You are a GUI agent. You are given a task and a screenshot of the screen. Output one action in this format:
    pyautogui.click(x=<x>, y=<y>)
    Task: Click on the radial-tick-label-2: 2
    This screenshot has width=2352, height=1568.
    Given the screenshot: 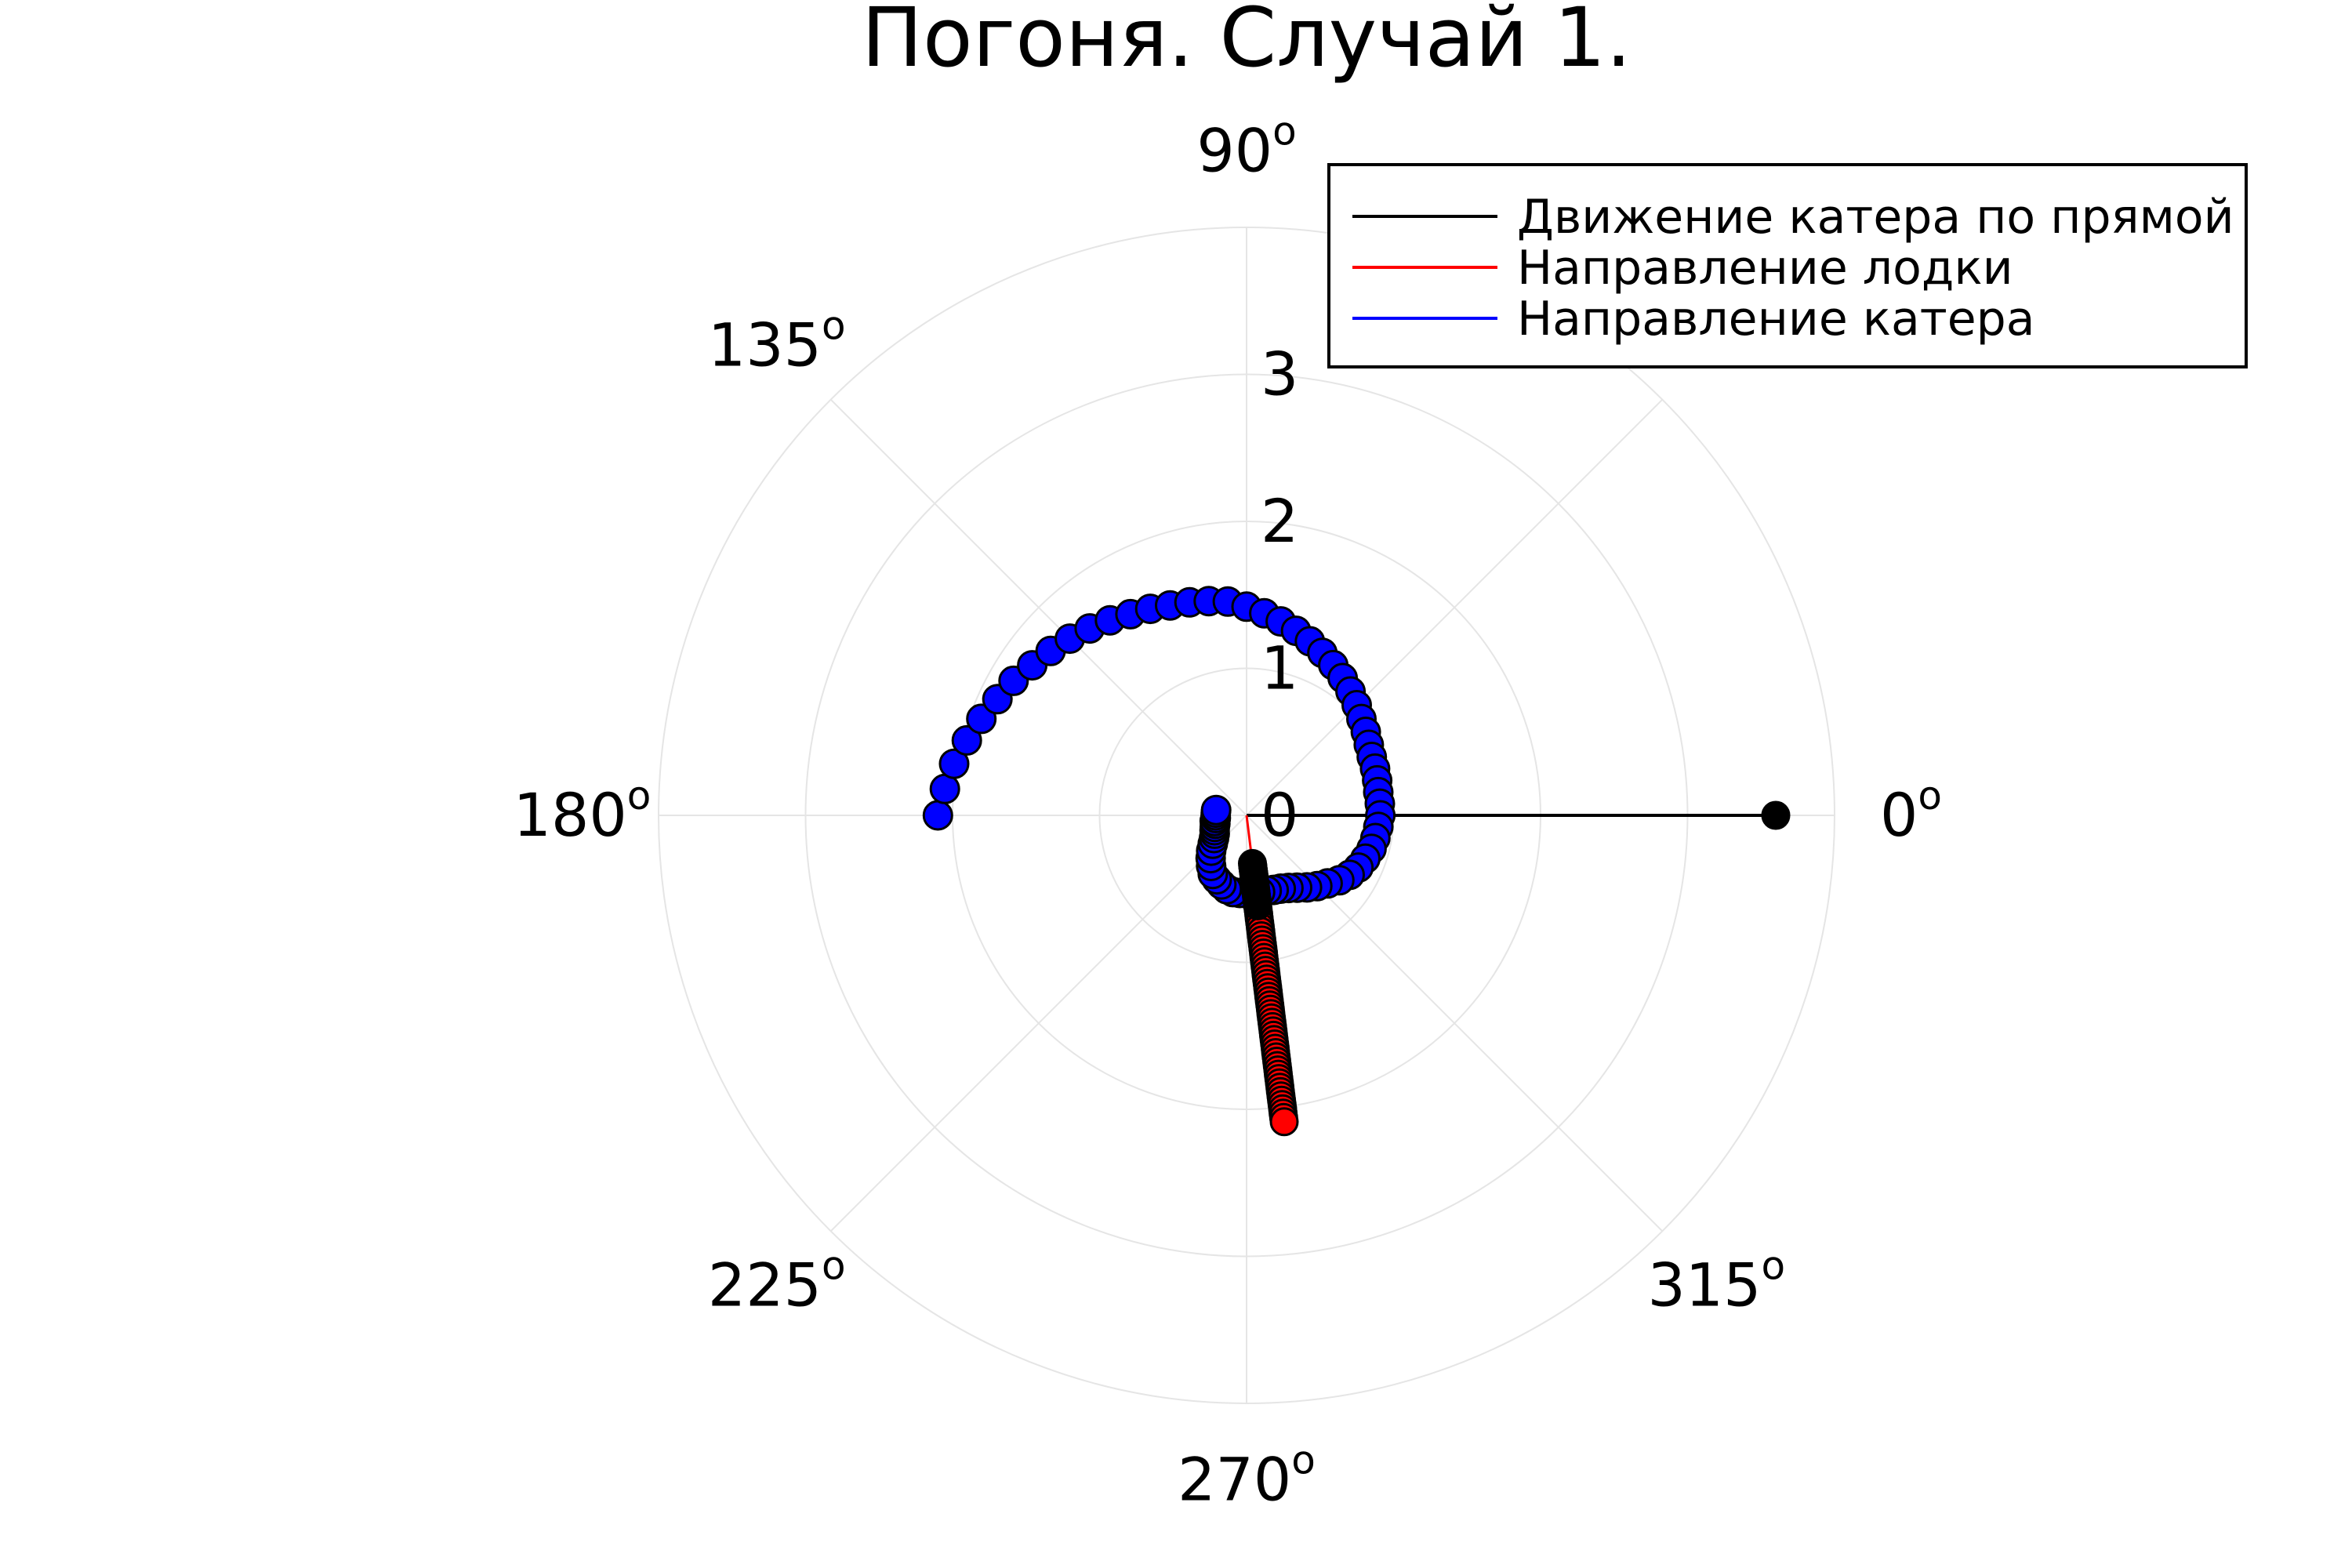 What is the action you would take?
    pyautogui.click(x=1279, y=521)
    